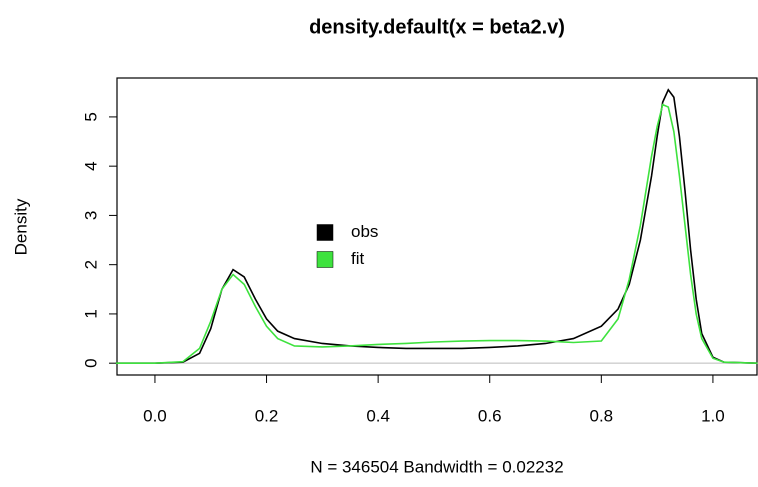 This screenshot has width=758, height=487. Describe the element at coordinates (358, 258) in the screenshot. I see `legend-label: fit` at that location.